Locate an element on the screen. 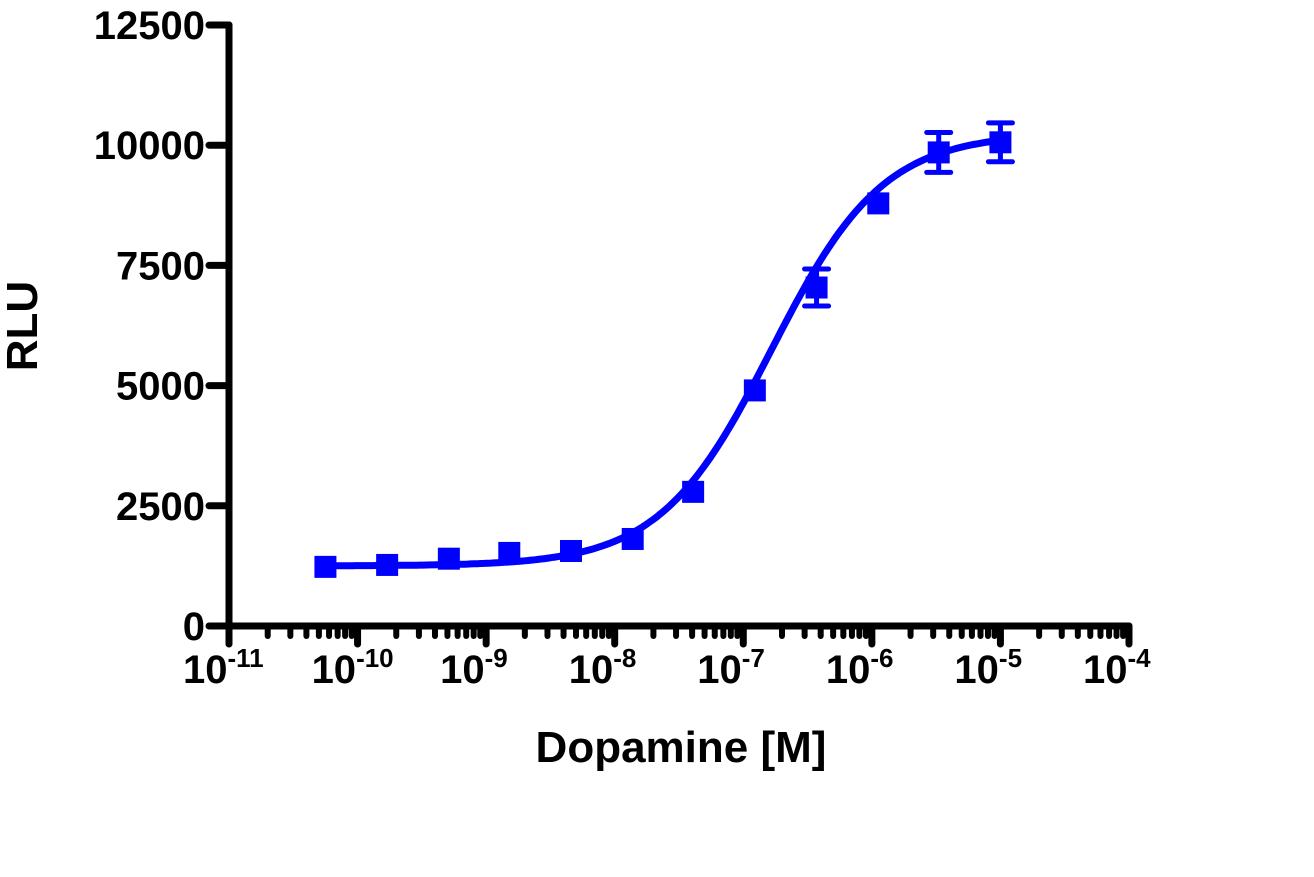 The image size is (1314, 877). x-tick-label: 10⁻⁷ is located at coordinates (731, 667).